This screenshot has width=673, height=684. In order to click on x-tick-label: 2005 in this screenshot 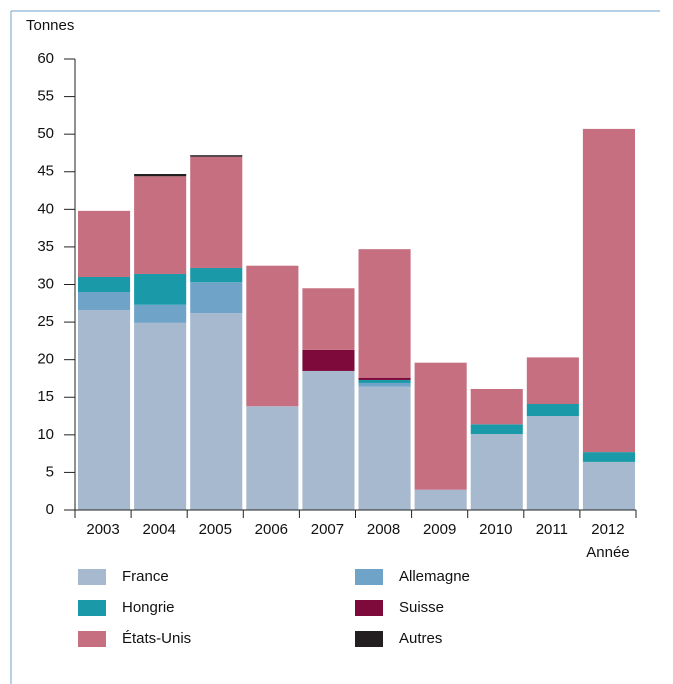, I will do `click(215, 529)`.